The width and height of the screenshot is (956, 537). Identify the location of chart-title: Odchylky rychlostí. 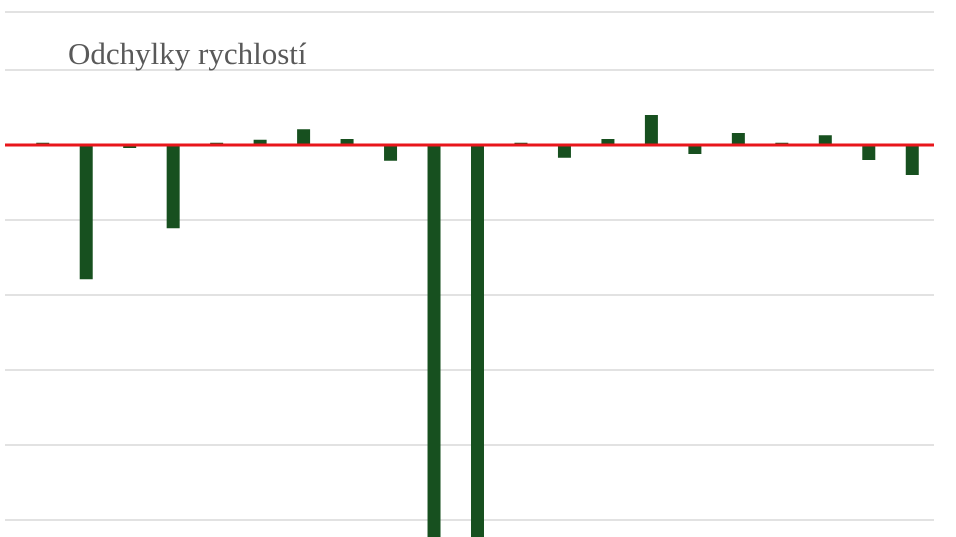
(187, 53).